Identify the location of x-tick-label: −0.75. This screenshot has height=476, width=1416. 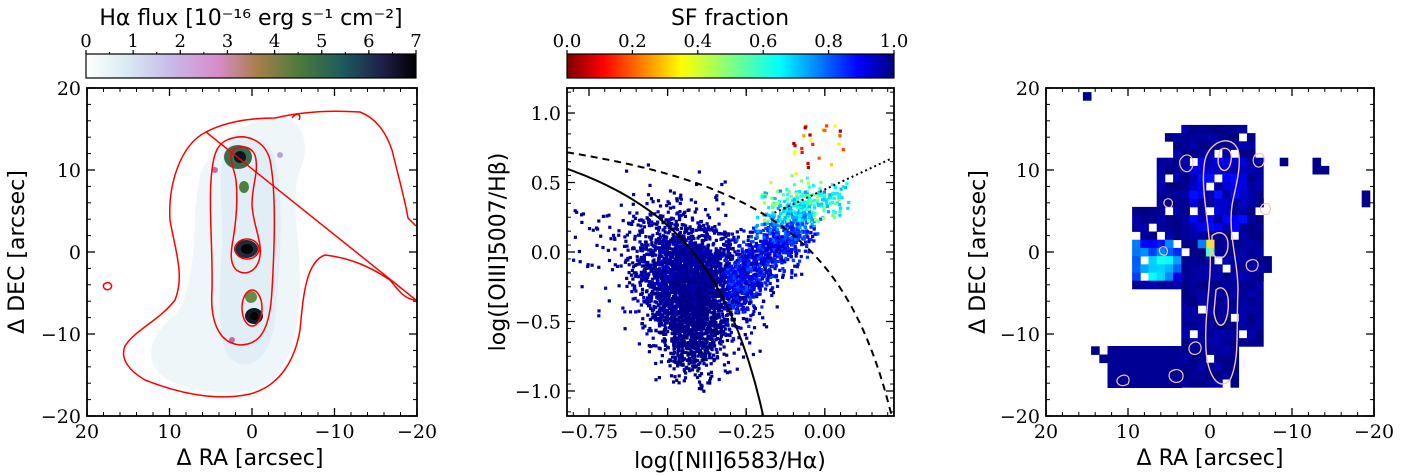
(589, 432).